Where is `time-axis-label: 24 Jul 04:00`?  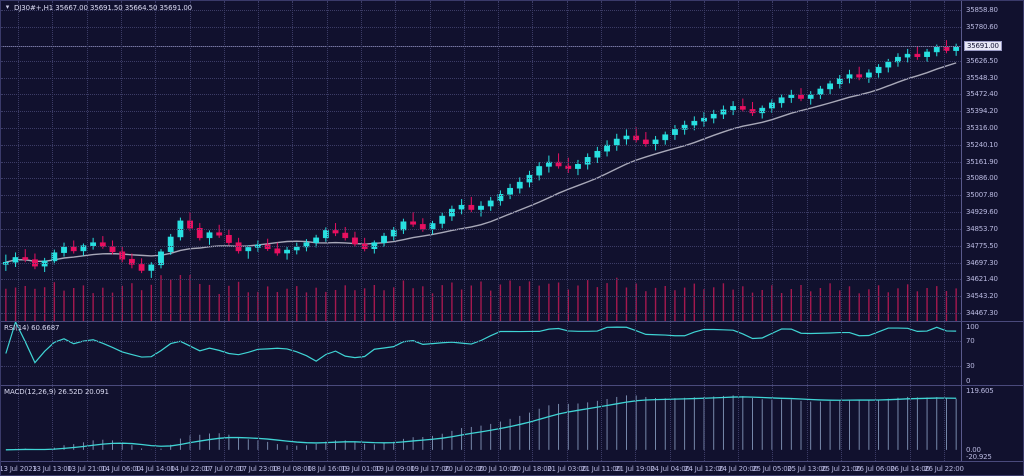 time-axis-label: 24 Jul 04:00 is located at coordinates (670, 469).